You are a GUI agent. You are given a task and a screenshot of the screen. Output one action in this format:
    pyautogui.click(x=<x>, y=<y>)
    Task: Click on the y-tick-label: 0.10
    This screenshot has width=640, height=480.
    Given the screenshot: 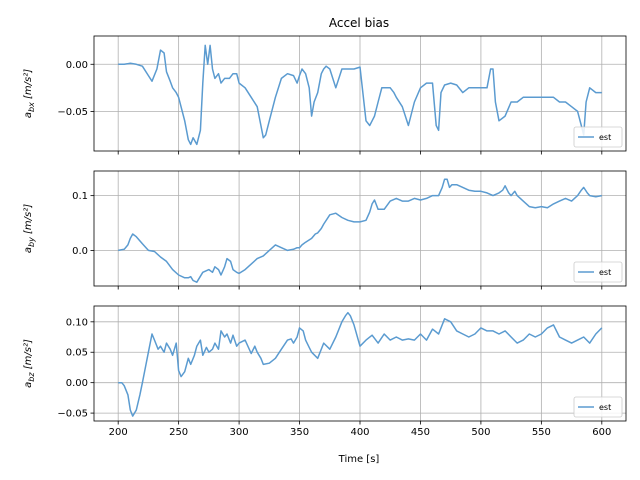 What is the action you would take?
    pyautogui.click(x=77, y=322)
    